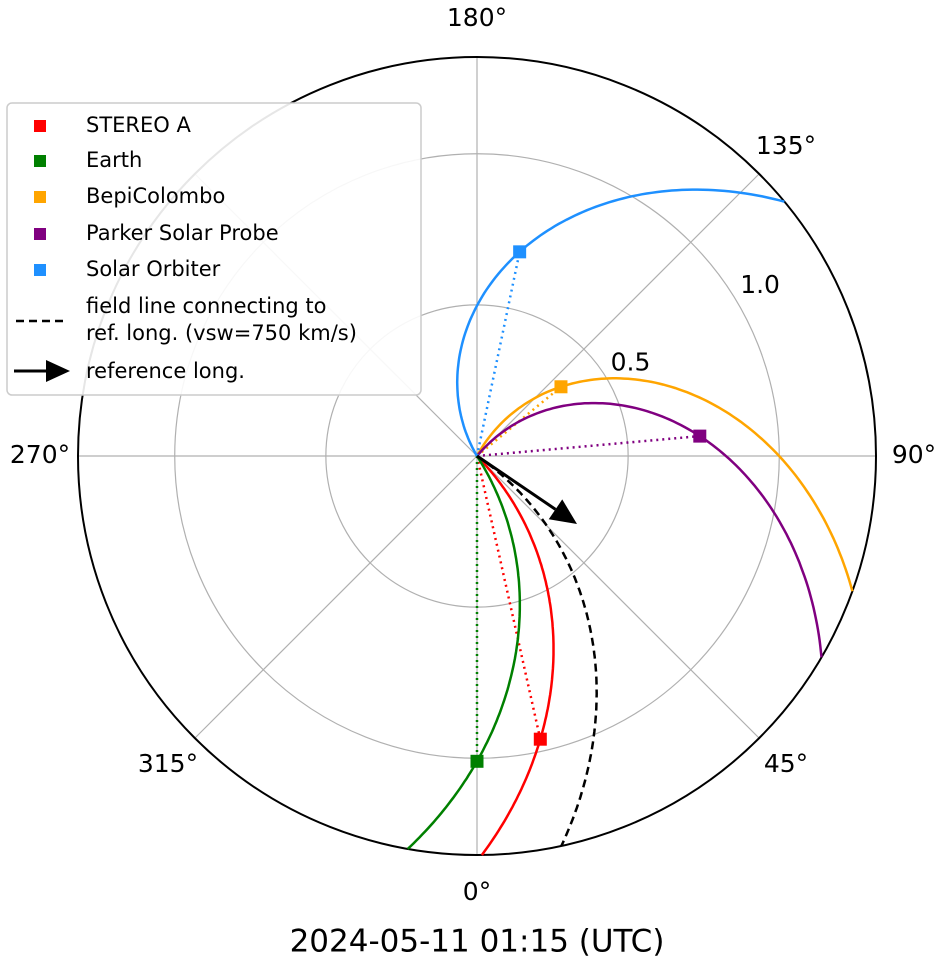  What do you see at coordinates (153, 269) in the screenshot?
I see `legend-label: Solar Orbiter` at bounding box center [153, 269].